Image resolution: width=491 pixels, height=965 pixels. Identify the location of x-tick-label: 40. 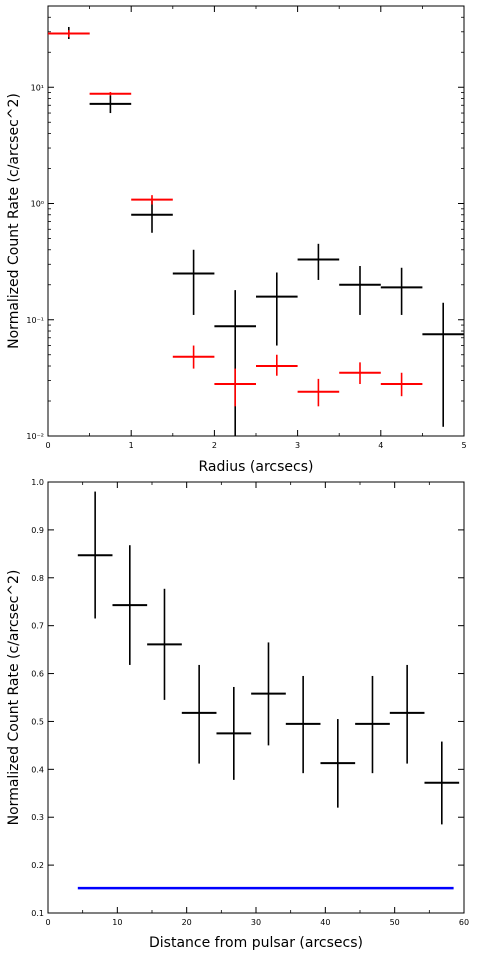
(325, 922).